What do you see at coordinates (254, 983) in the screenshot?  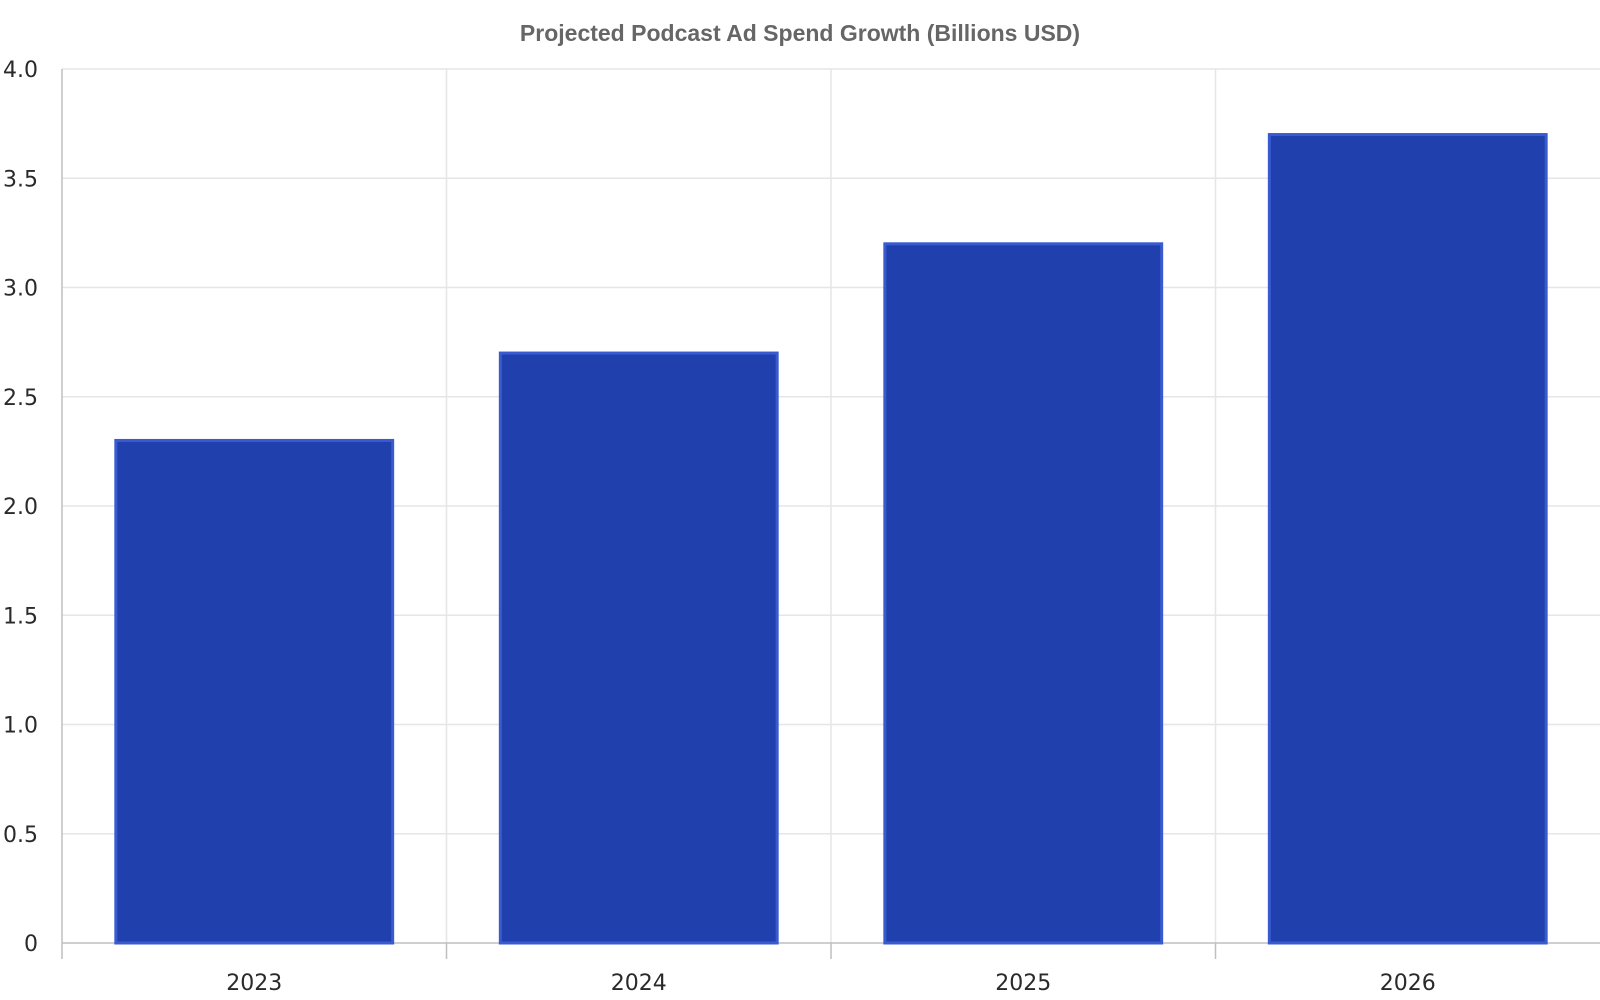 I see `x-tick-label: 2023` at bounding box center [254, 983].